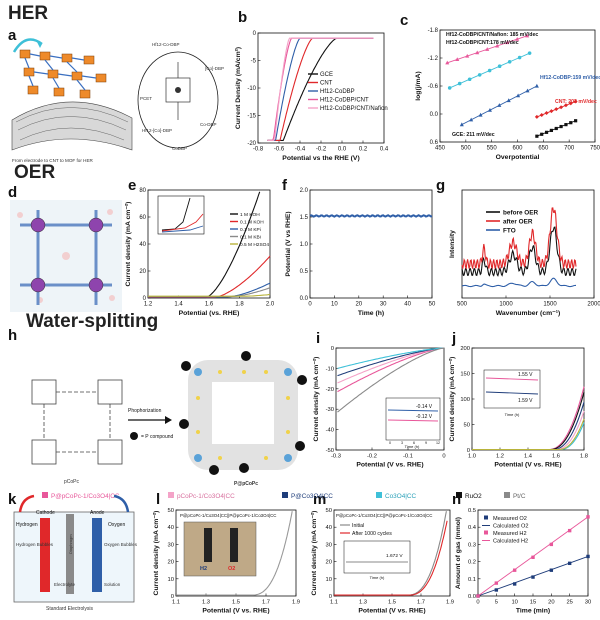 Image resolution: width=600 pixels, height=620 pixels. I want to click on letter-m: m, so click(319, 499).